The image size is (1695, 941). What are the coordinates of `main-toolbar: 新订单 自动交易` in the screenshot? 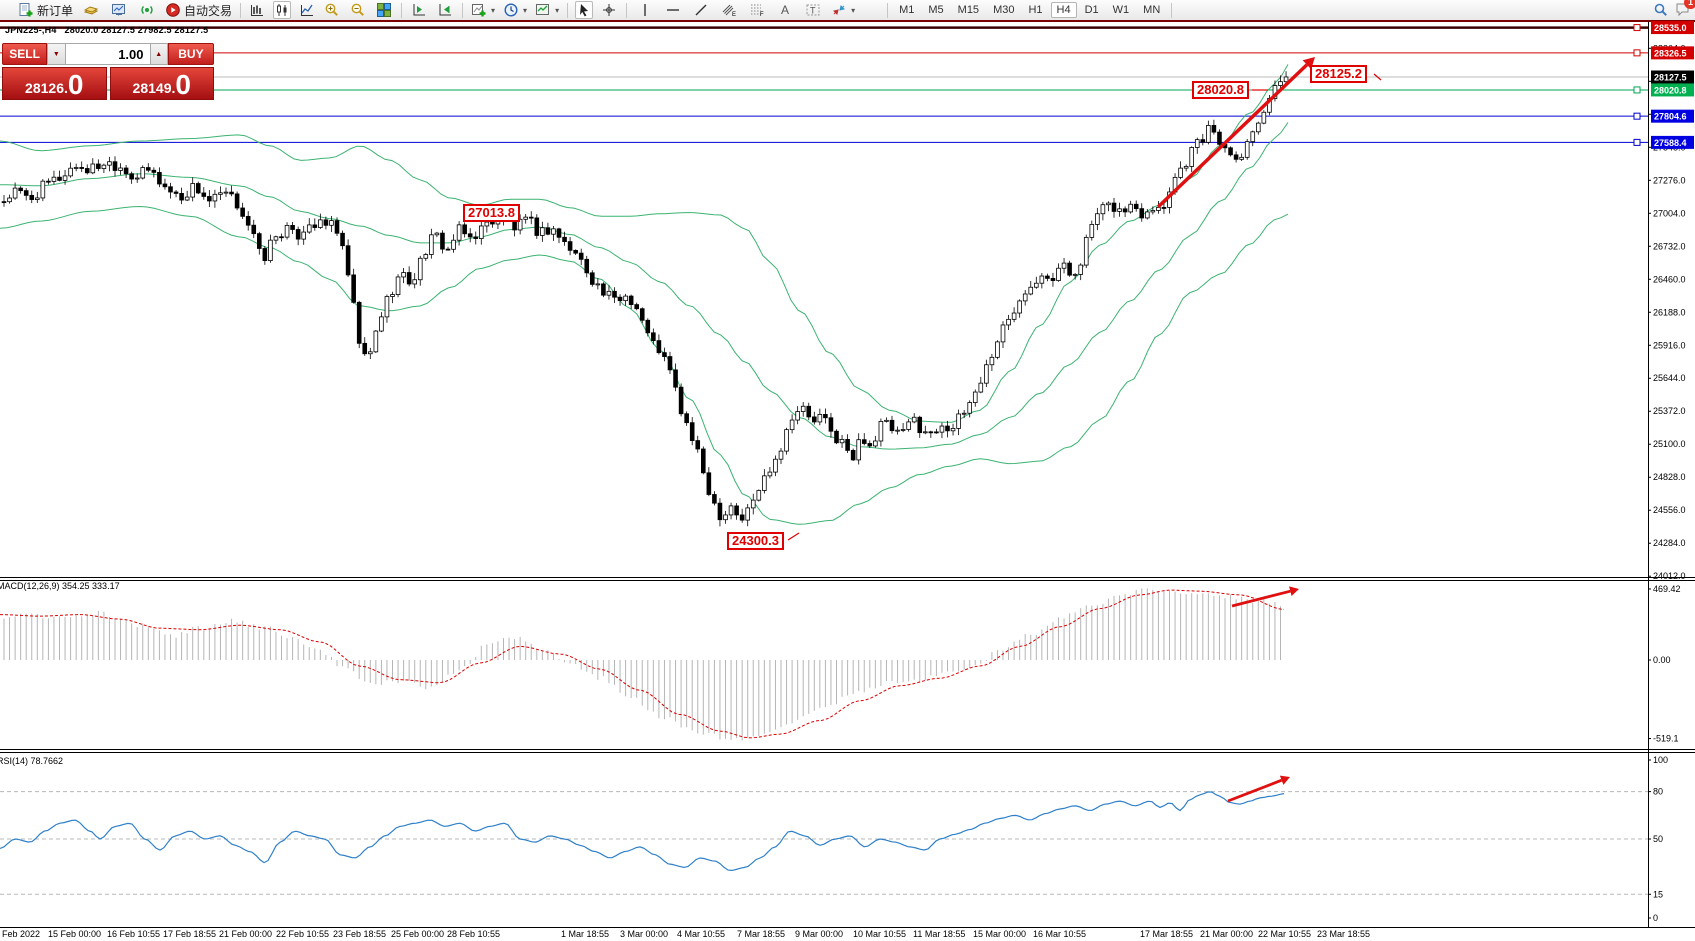 It's located at (847, 10).